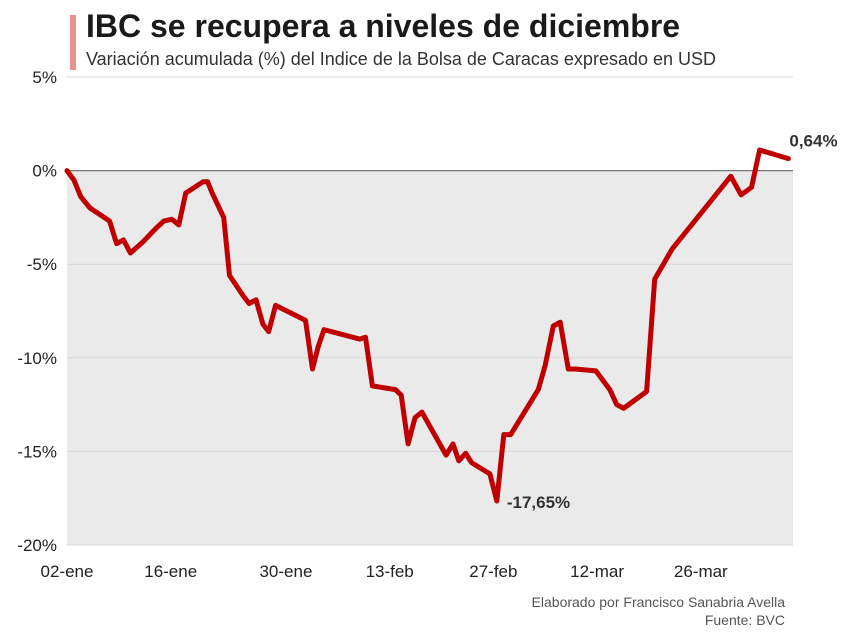 This screenshot has height=638, width=850. I want to click on x-tick-label: 30-ene, so click(285, 571).